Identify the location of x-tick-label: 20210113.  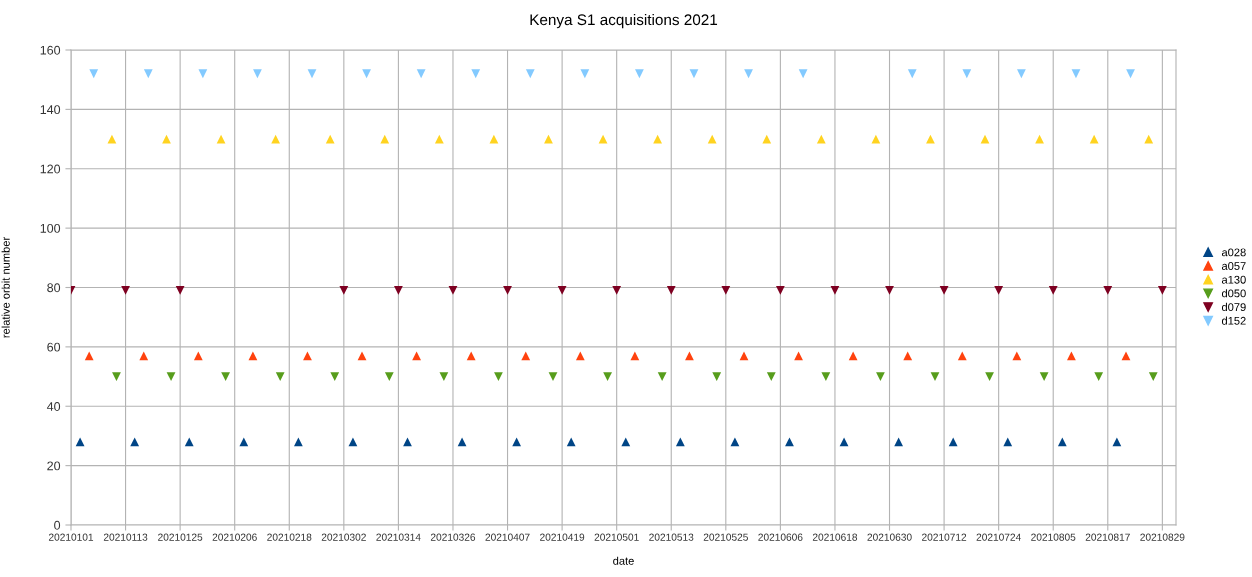
(125, 537).